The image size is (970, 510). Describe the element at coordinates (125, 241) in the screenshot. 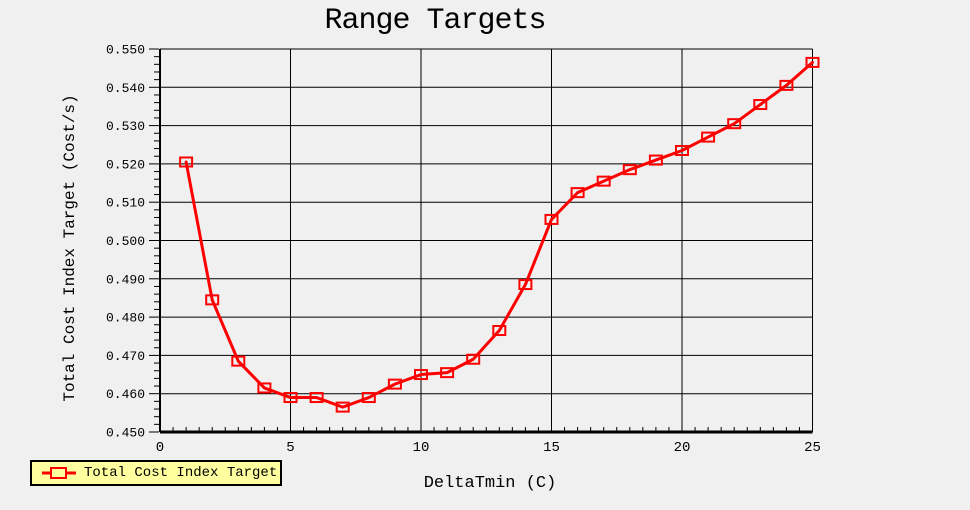

I see `y-tick-label: 0.500` at that location.